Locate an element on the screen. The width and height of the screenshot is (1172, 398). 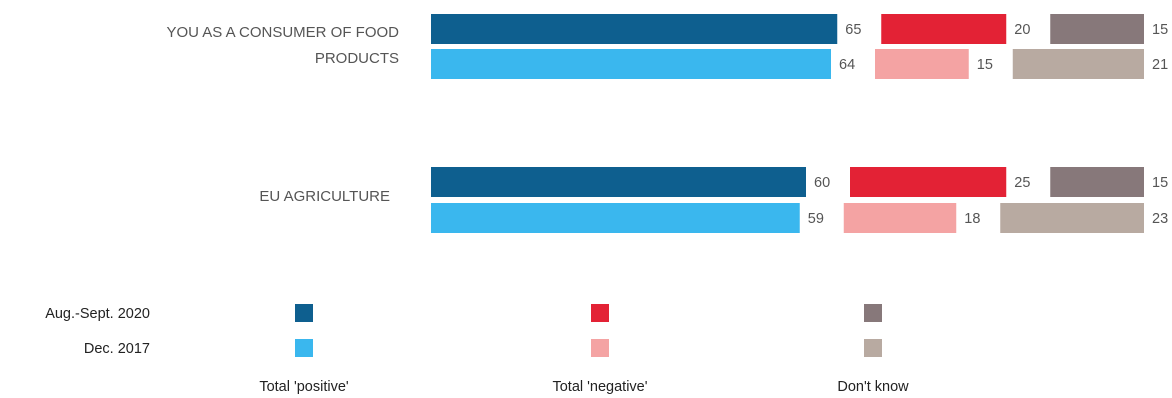
value-label-eu-agriculture-dec-2017-total-positive: 59 is located at coordinates (816, 219).